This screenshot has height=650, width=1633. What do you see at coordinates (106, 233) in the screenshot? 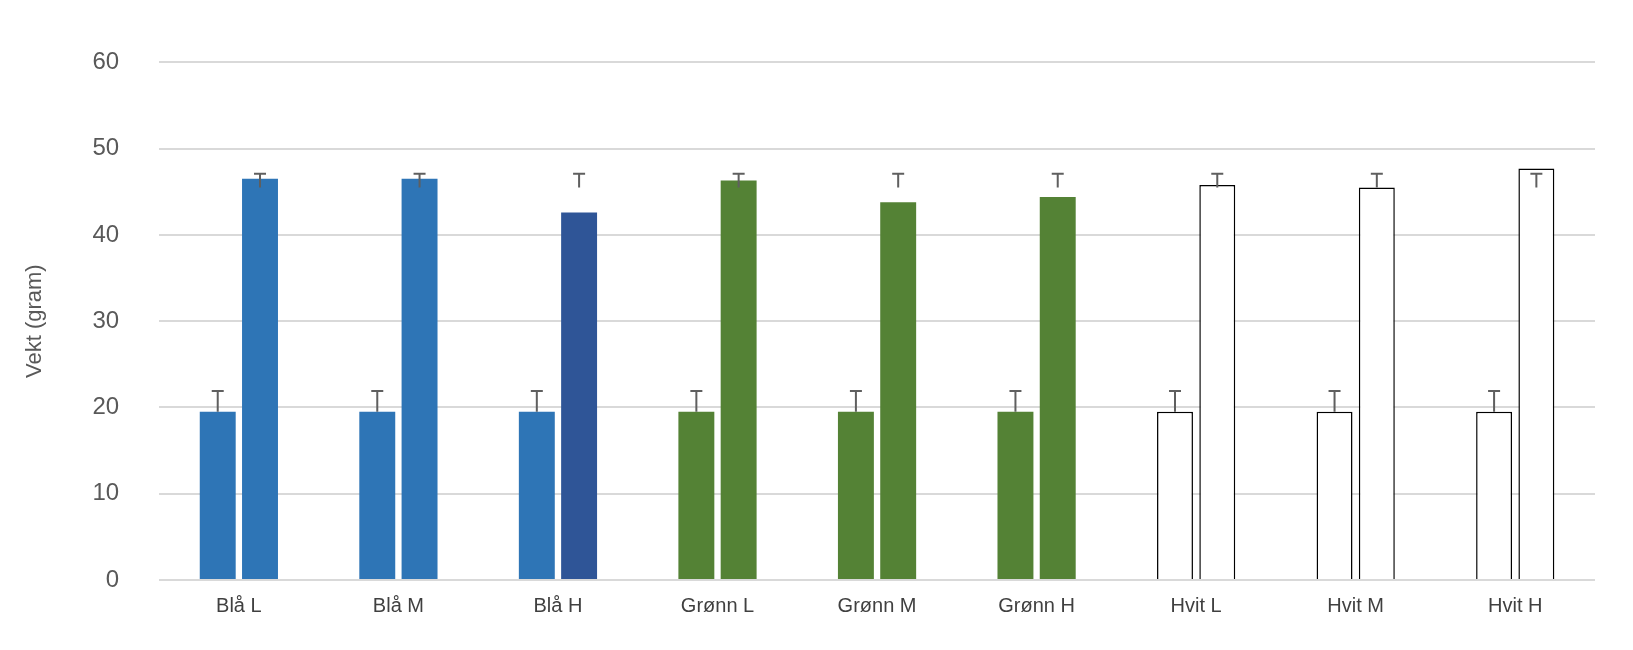
I see `y-tick-label: 40` at bounding box center [106, 233].